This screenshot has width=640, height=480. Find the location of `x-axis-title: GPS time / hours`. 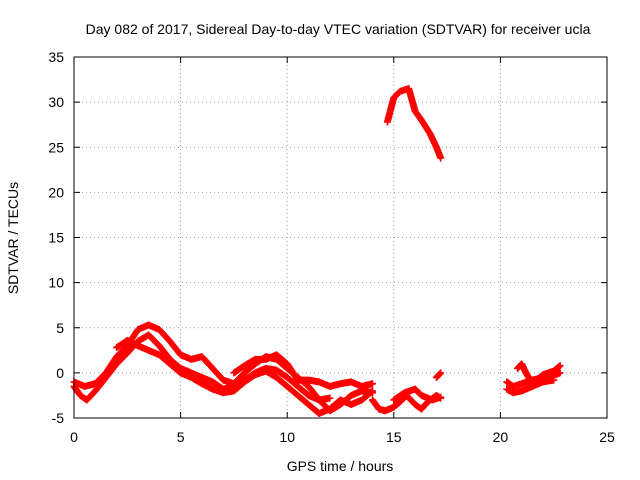

x-axis-title: GPS time / hours is located at coordinates (340, 466).